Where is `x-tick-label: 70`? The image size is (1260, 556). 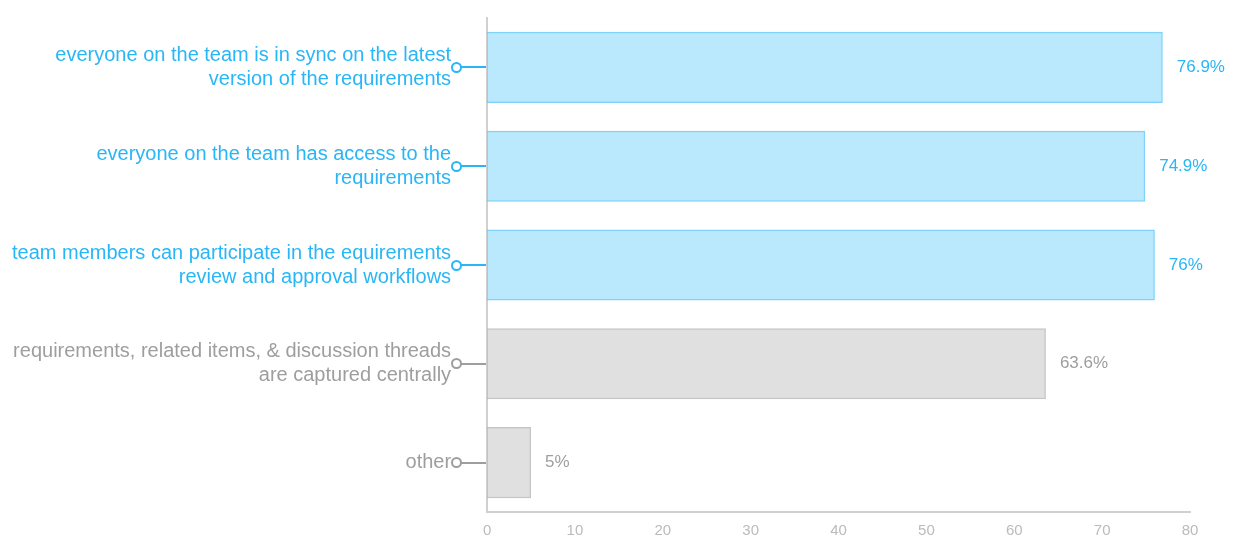
x-tick-label: 70 is located at coordinates (1102, 530).